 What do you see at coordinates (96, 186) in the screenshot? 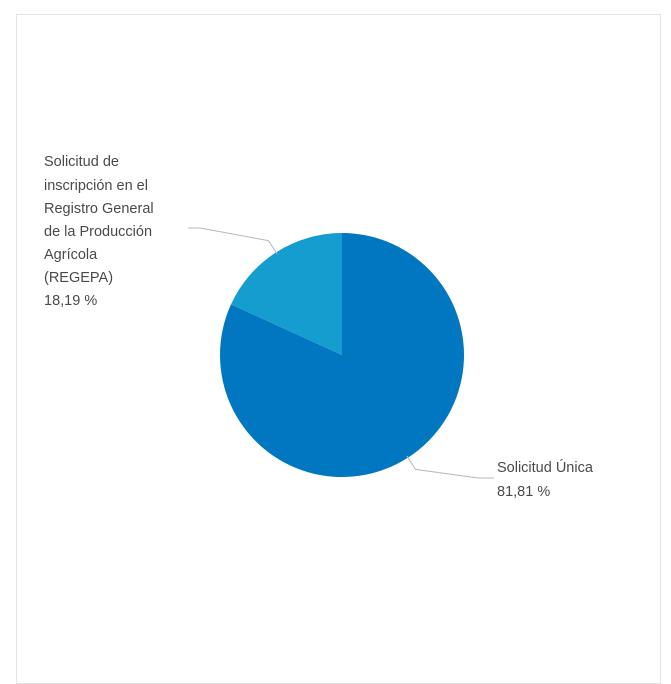
I see `slice-label-line: inscripción en el` at bounding box center [96, 186].